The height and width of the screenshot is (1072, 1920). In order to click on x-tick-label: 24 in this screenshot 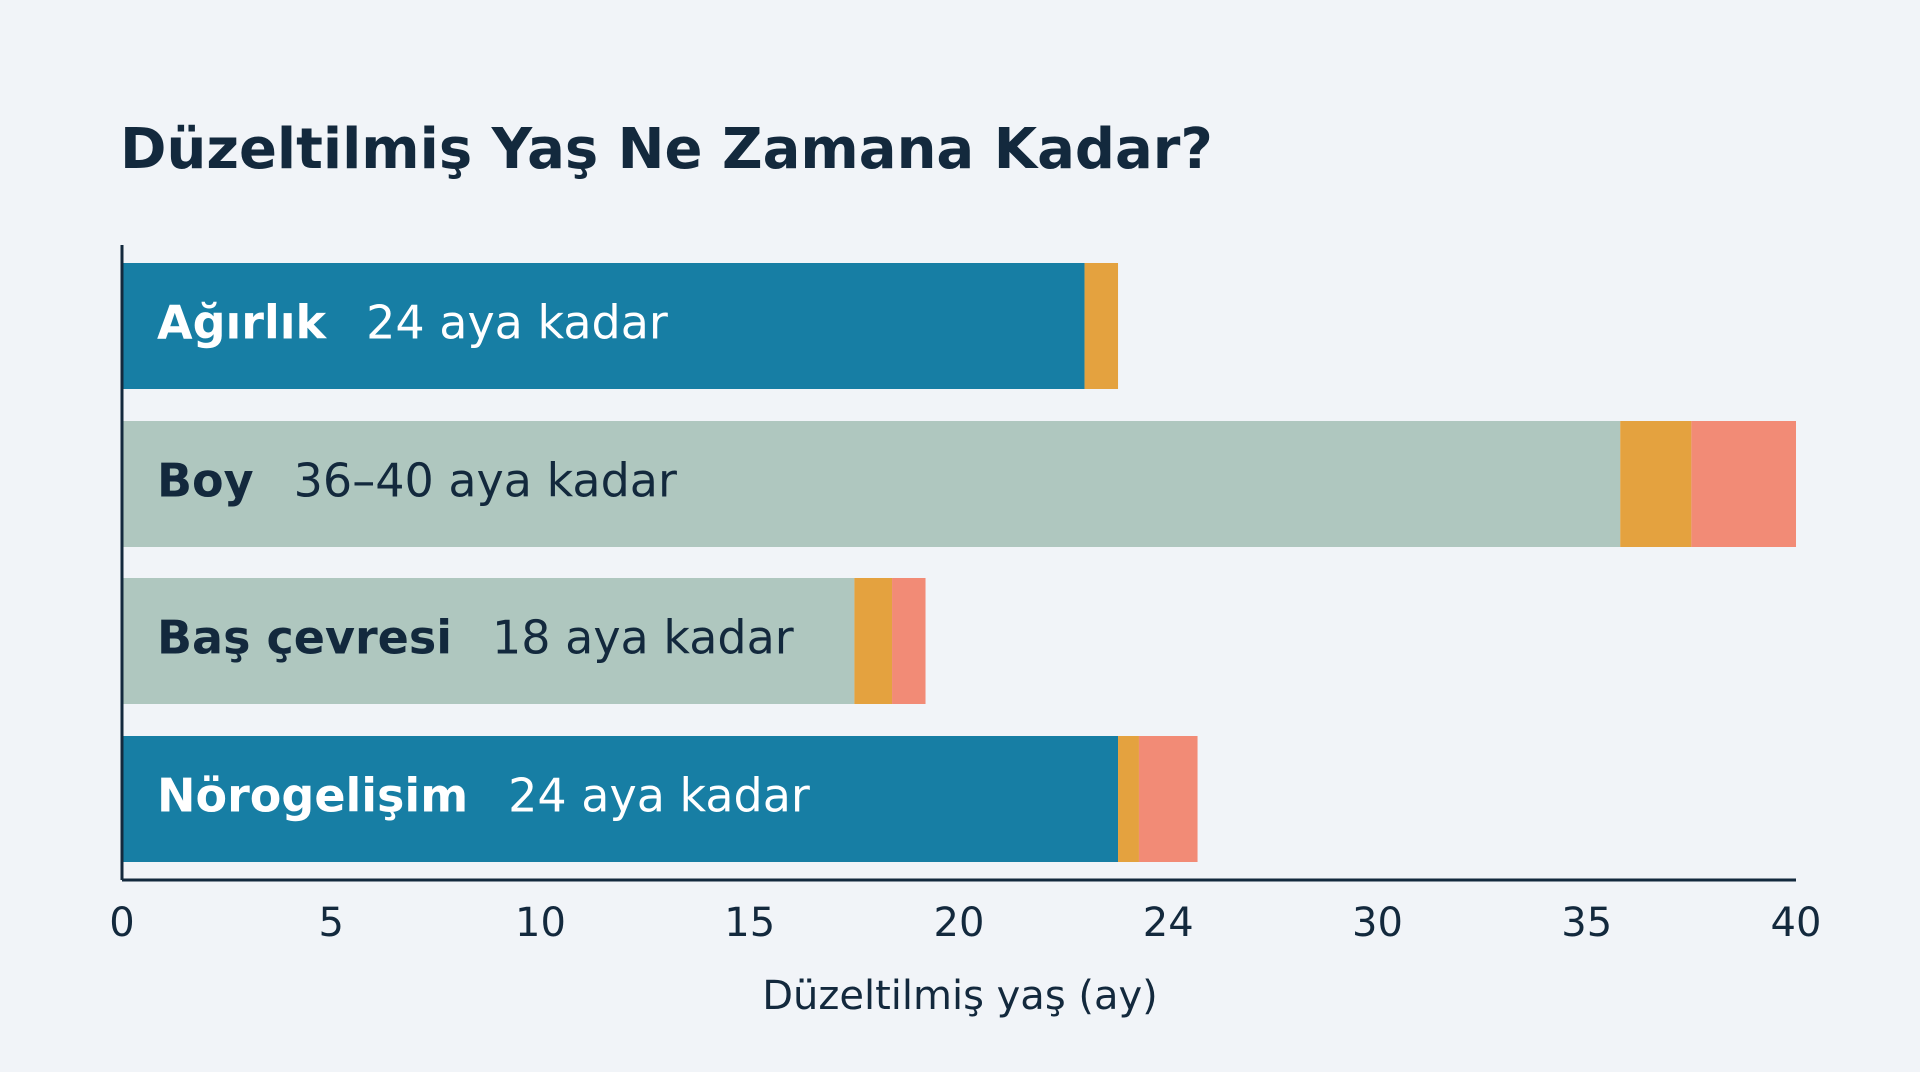, I will do `click(1168, 923)`.